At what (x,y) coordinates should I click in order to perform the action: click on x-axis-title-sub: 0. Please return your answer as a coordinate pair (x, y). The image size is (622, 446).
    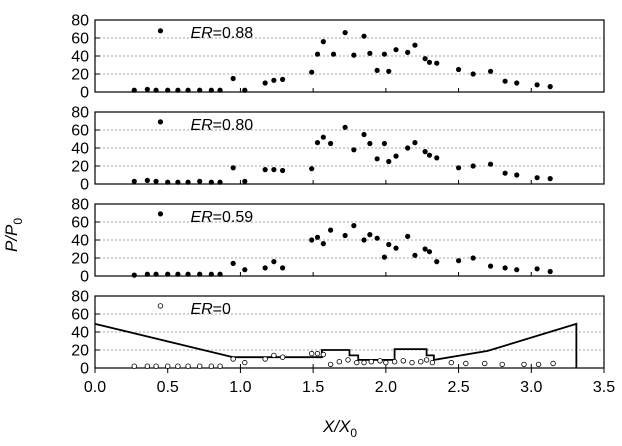
    Looking at the image, I should click on (353, 433).